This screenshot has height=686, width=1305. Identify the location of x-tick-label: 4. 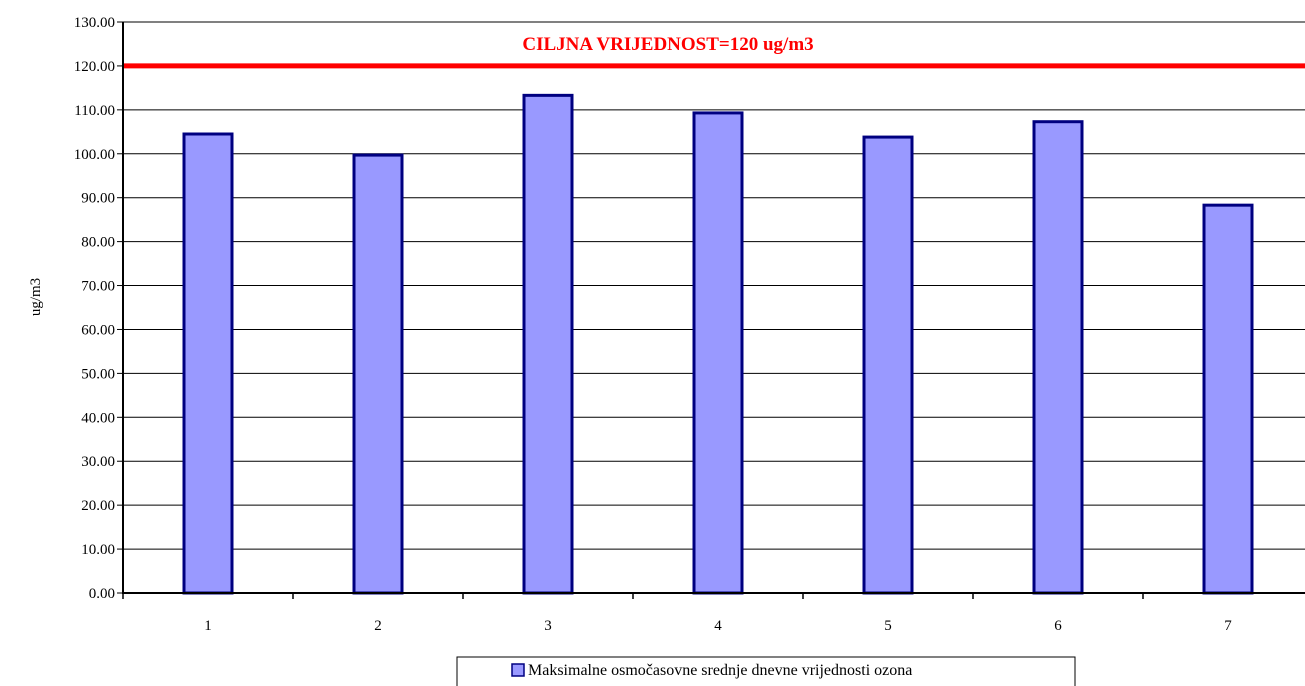
(718, 626).